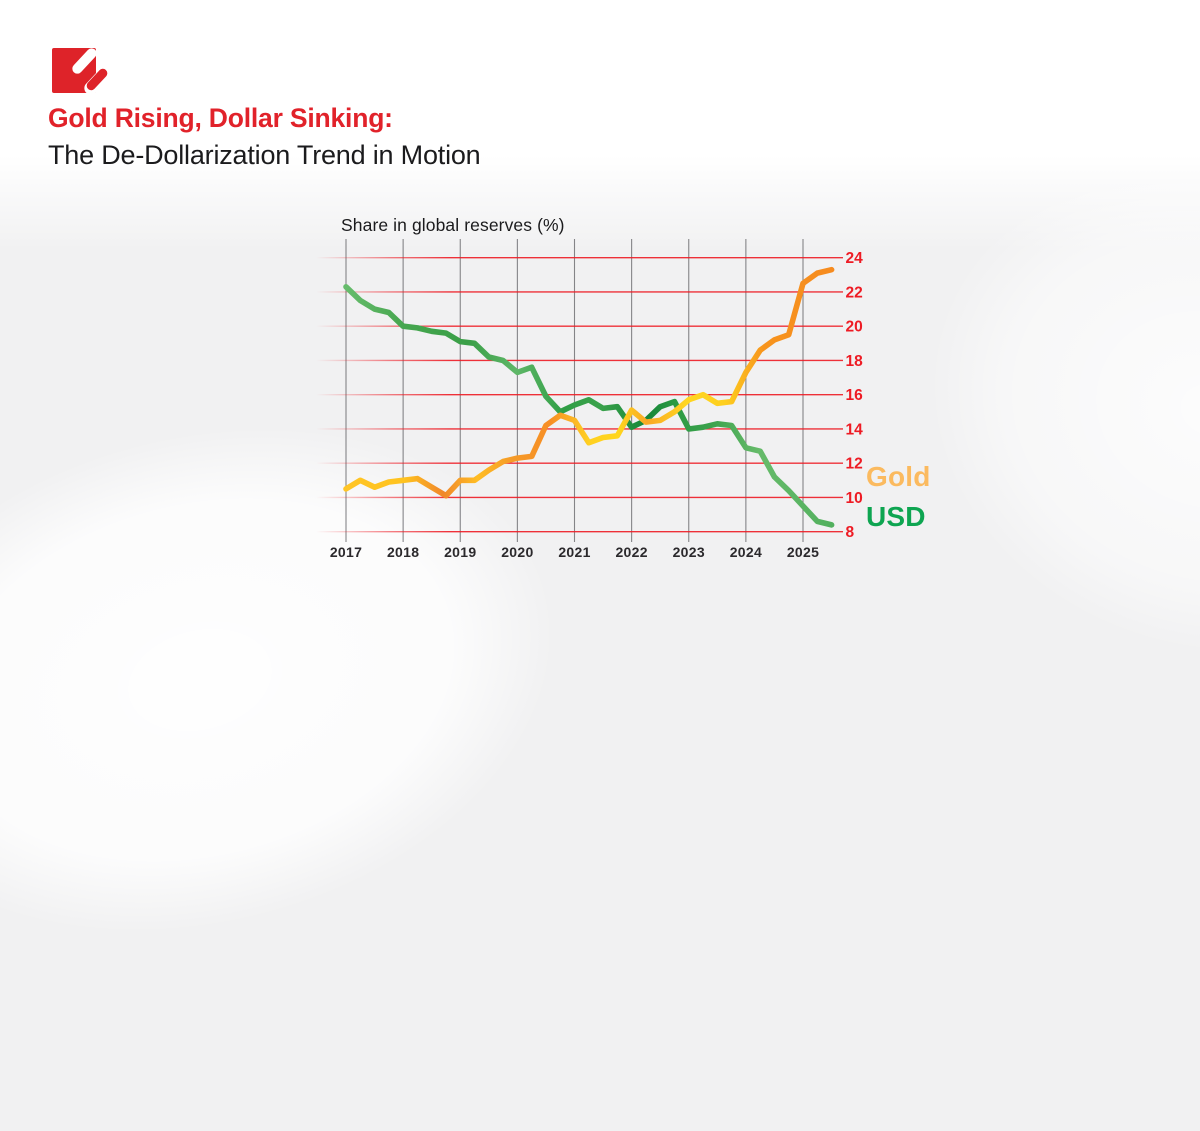  Describe the element at coordinates (854, 327) in the screenshot. I see `y-tick-label: 20` at that location.